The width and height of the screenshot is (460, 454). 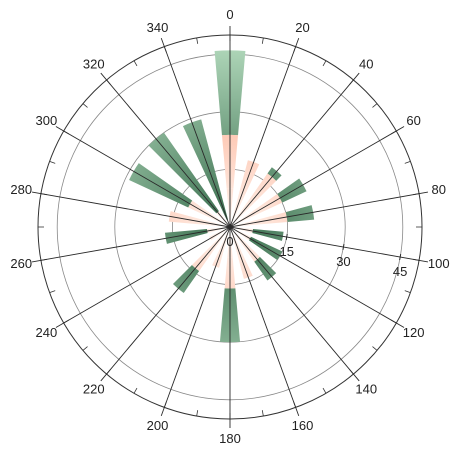 I want to click on radial-tick-label: 45, so click(x=400, y=271).